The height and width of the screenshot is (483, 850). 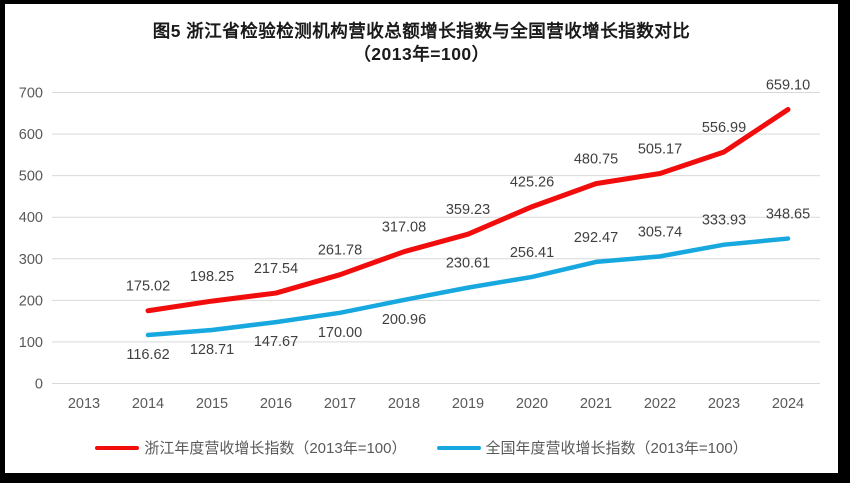 What do you see at coordinates (31, 260) in the screenshot?
I see `y-tick-label: 300` at bounding box center [31, 260].